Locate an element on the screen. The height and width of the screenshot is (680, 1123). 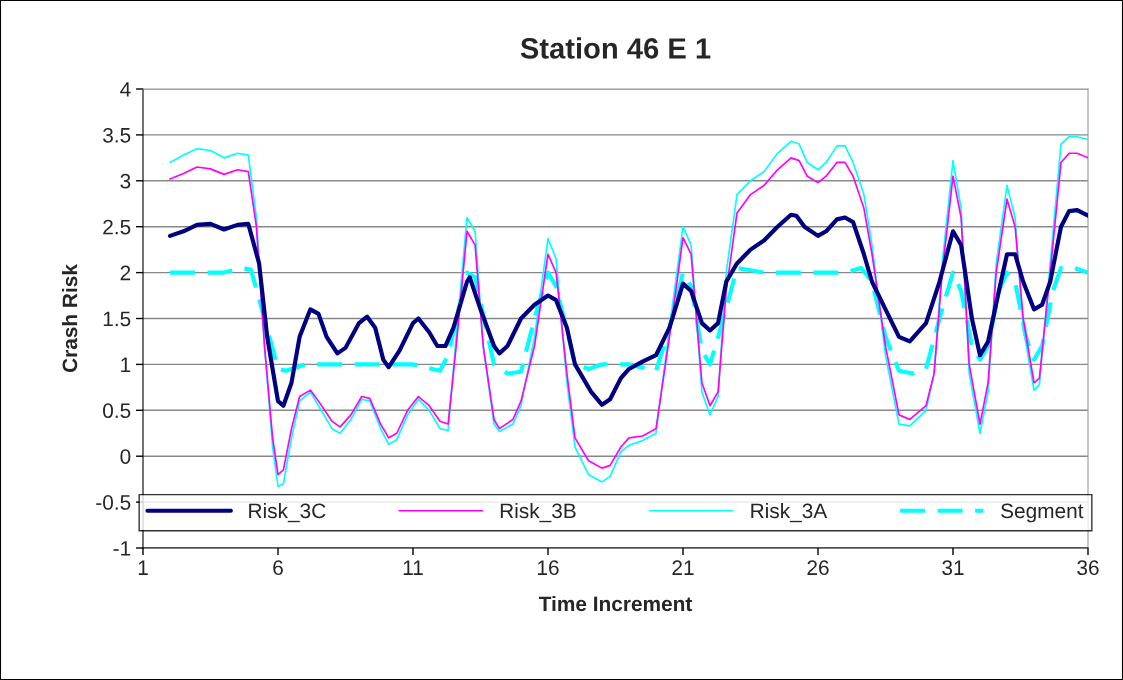
legend-label: Risk_3A is located at coordinates (789, 512).